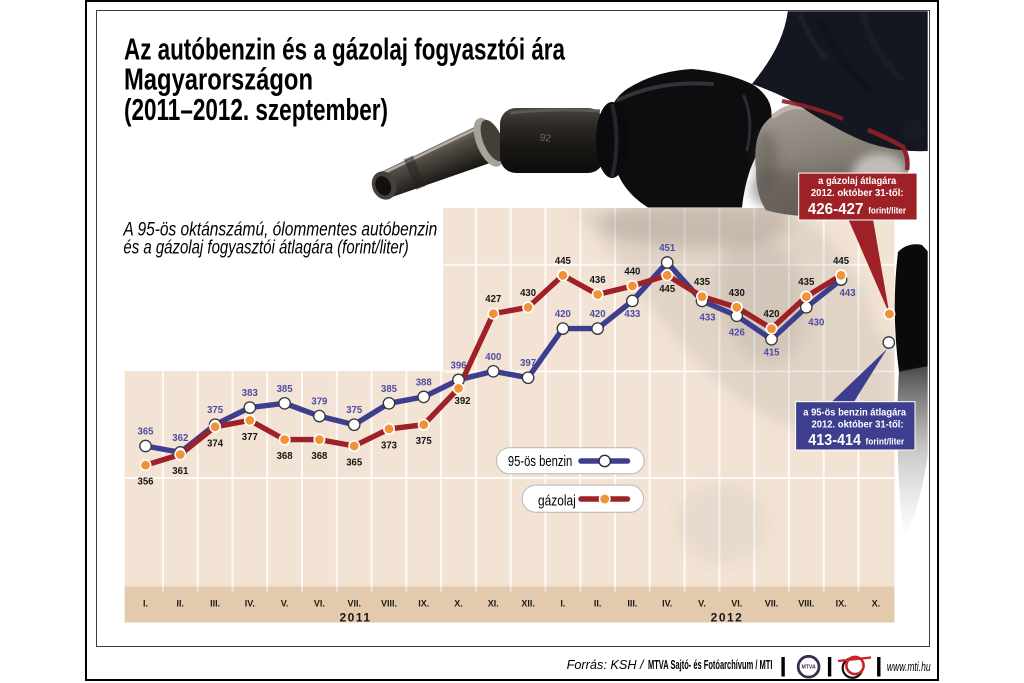 The width and height of the screenshot is (1024, 683). What do you see at coordinates (632, 272) in the screenshot?
I see `svg-text: 440` at bounding box center [632, 272].